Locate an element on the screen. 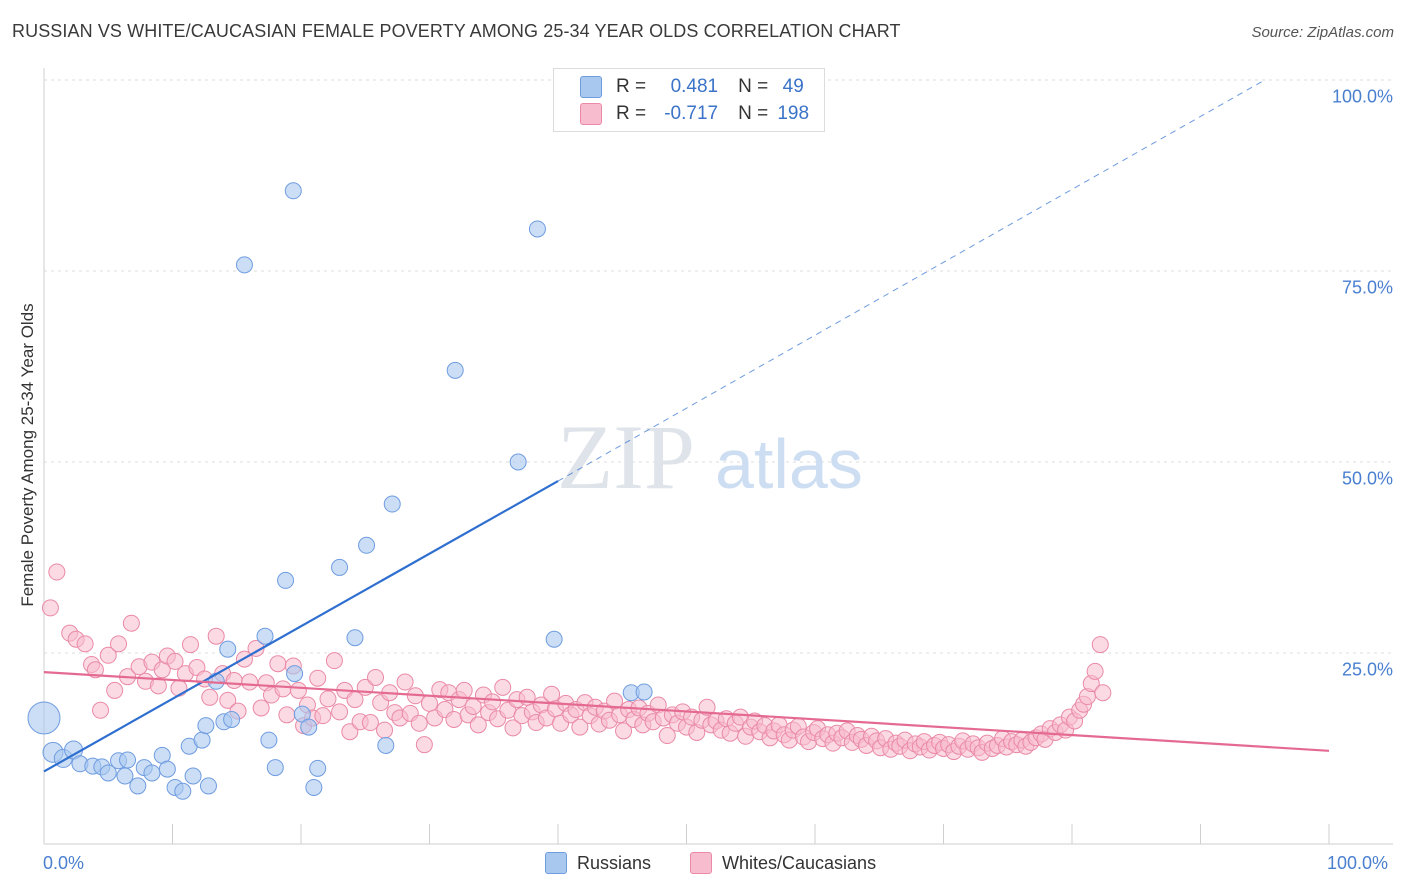 This screenshot has height=892, width=1406. watermark-zip: ZIP is located at coordinates (626, 457).